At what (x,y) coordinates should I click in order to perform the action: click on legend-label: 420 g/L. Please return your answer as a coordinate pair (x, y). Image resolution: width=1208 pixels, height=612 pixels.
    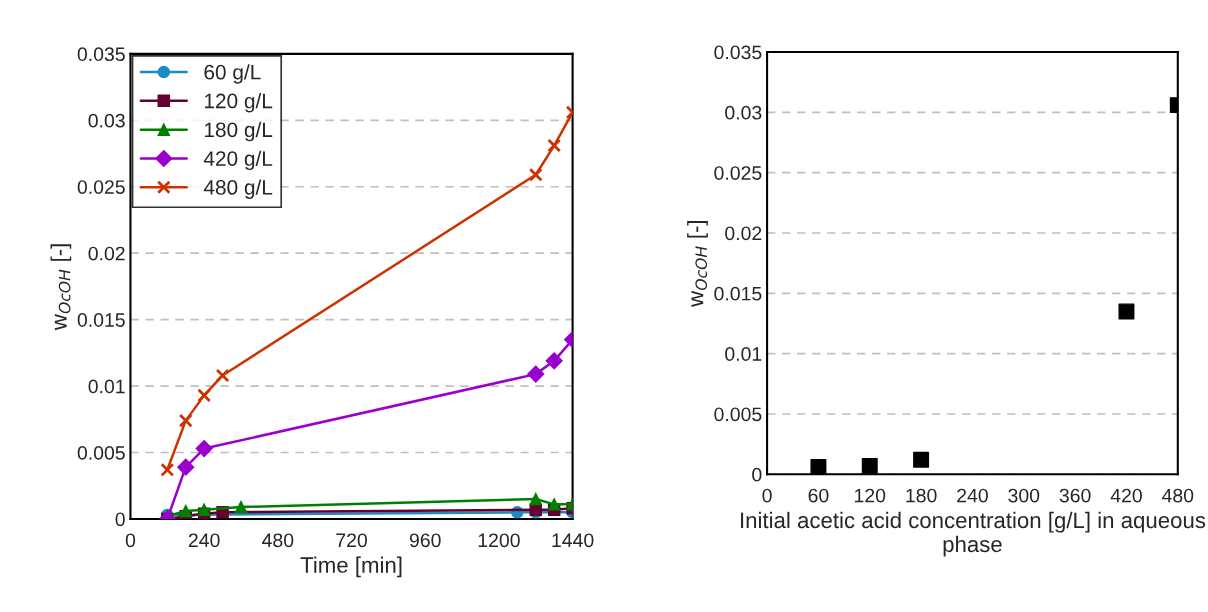
    Looking at the image, I should click on (238, 160).